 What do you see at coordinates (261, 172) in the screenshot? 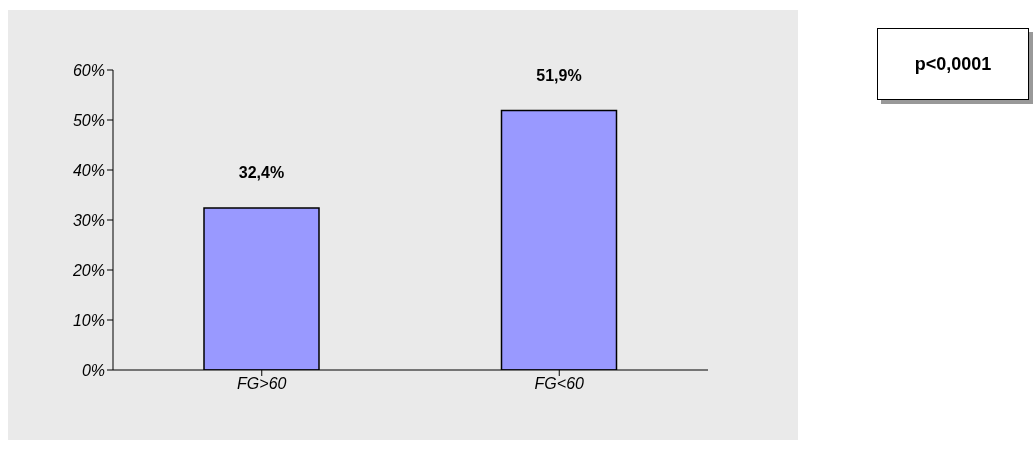
I see `data-label: 32,4%` at bounding box center [261, 172].